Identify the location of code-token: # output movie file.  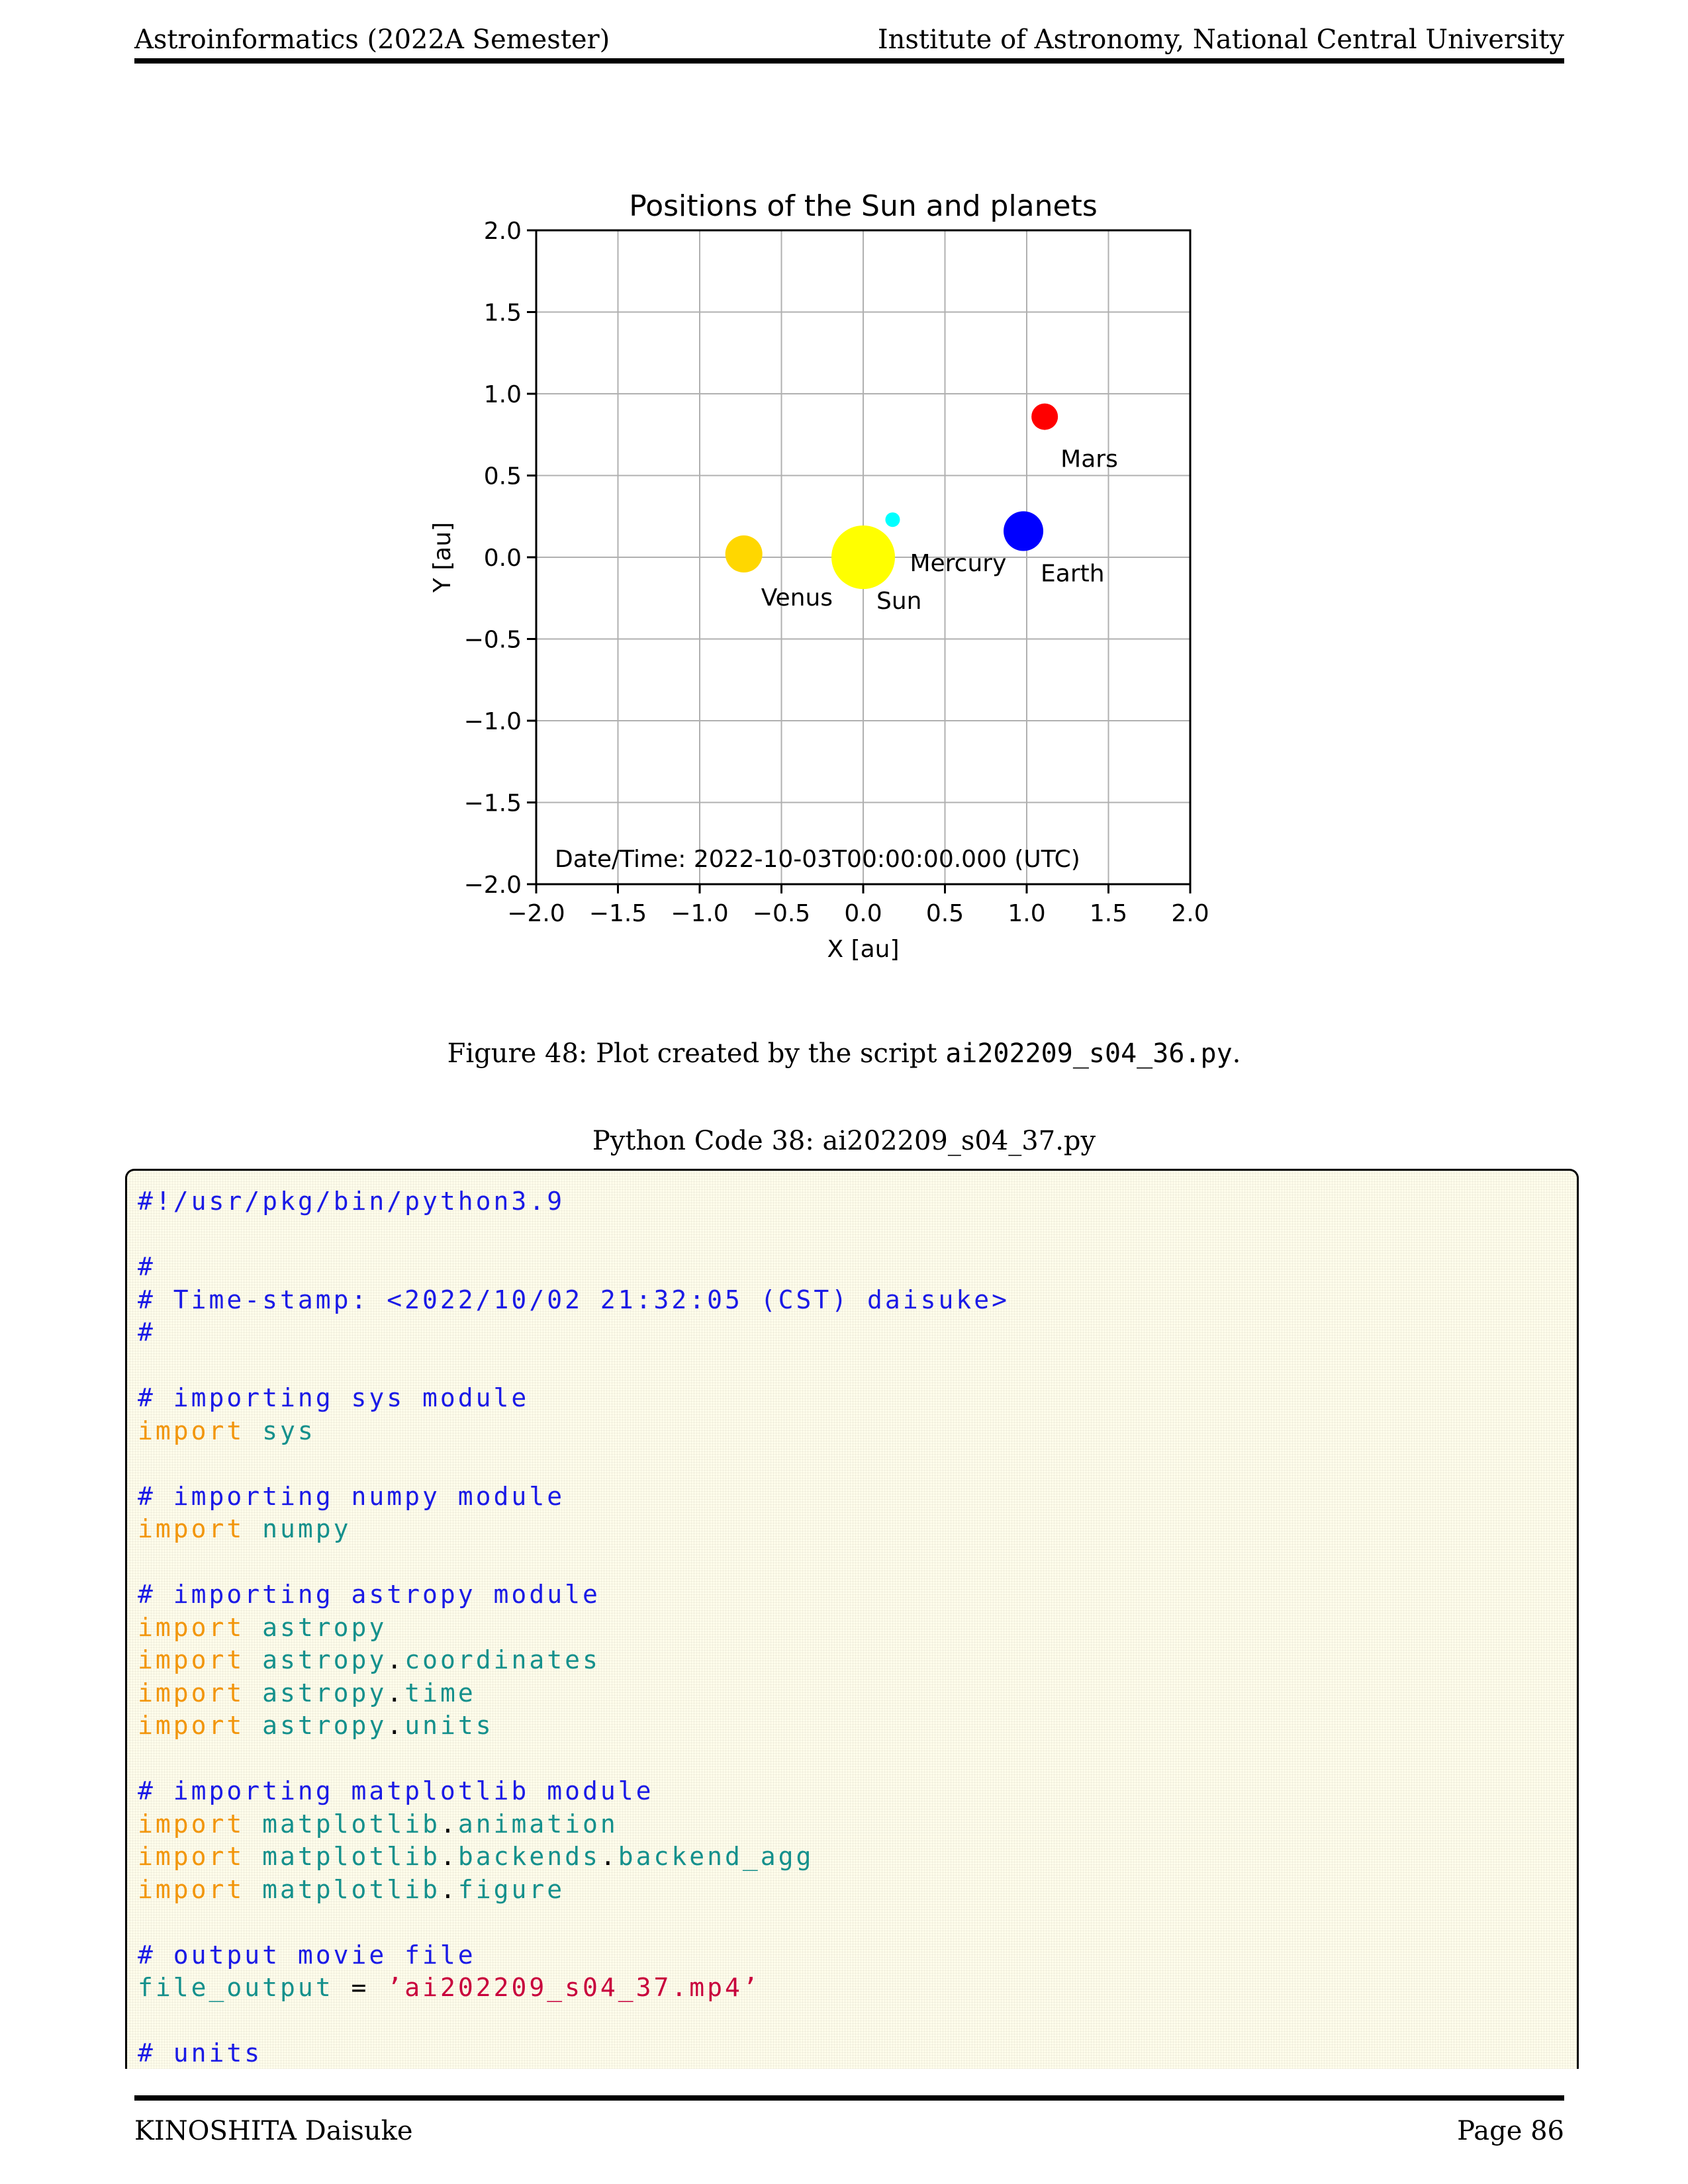
(307, 1955).